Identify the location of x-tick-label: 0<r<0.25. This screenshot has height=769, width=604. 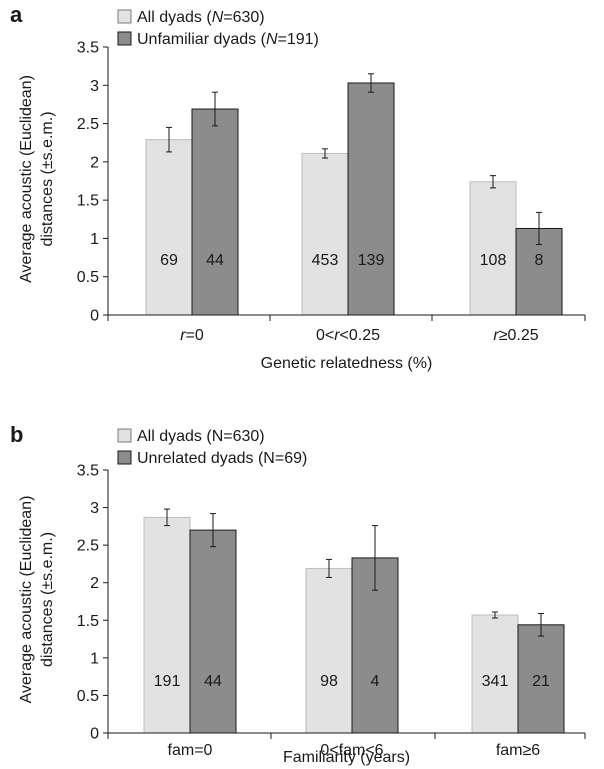
(348, 335).